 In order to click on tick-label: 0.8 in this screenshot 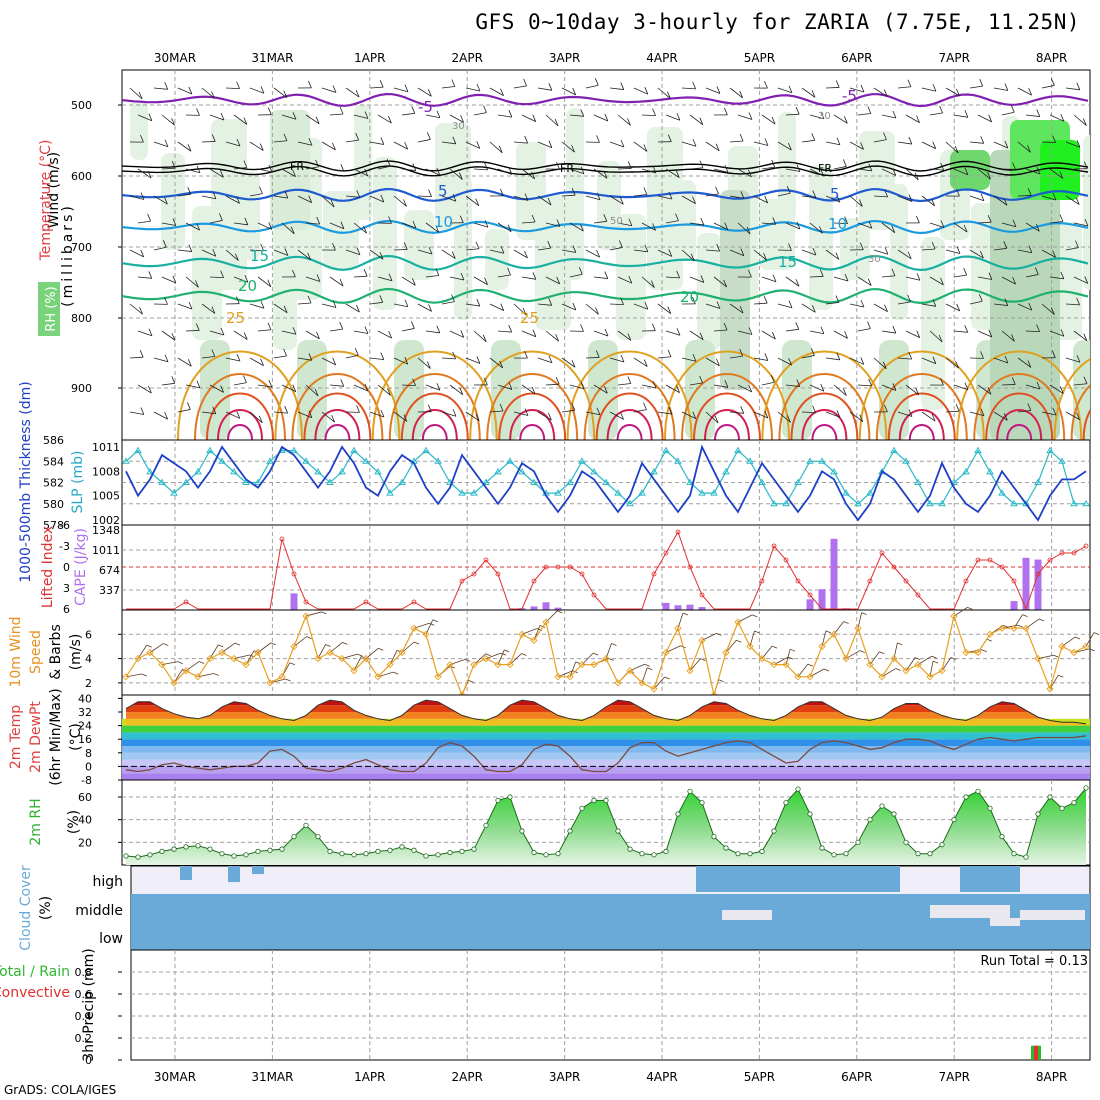, I will do `click(84, 972)`.